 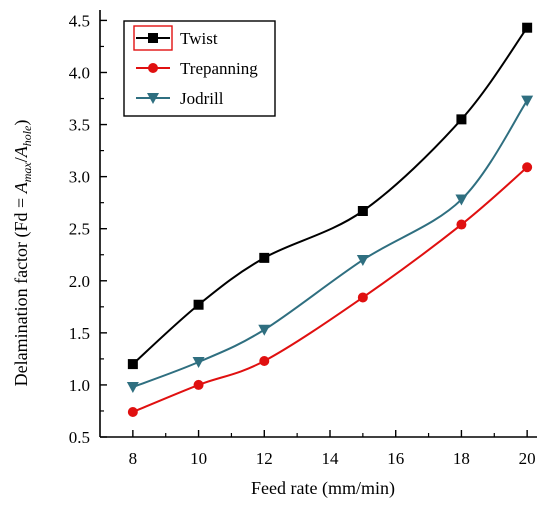 What do you see at coordinates (79, 229) in the screenshot?
I see `y-tick-label: 2.5` at bounding box center [79, 229].